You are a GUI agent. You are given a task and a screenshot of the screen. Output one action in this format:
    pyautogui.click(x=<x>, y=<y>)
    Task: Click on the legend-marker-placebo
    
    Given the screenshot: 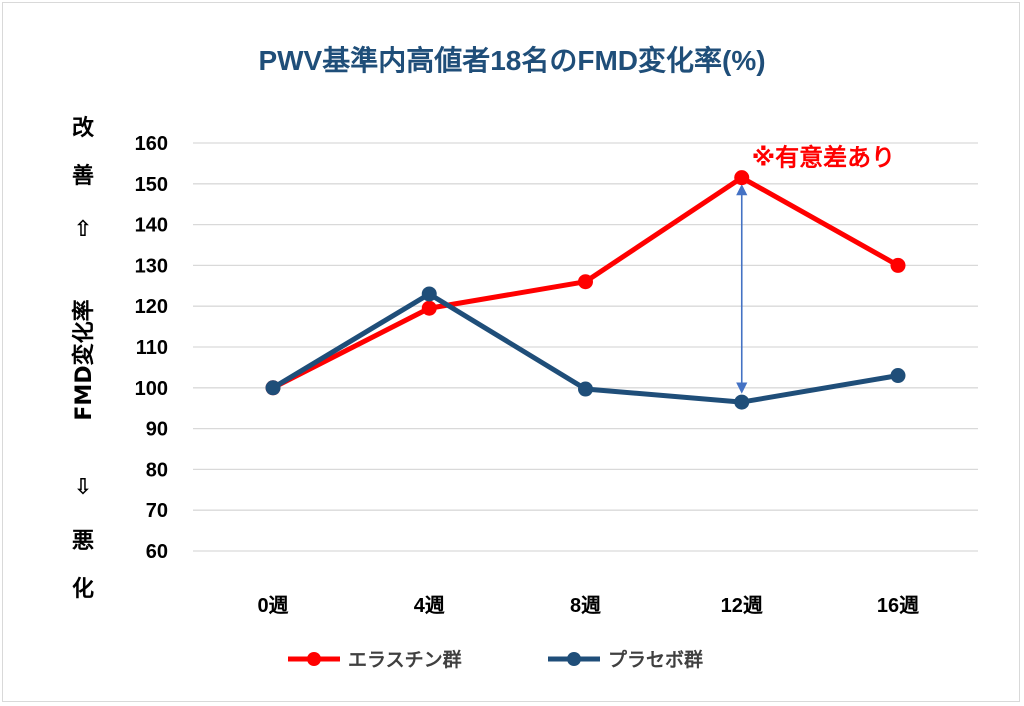 What is the action you would take?
    pyautogui.click(x=574, y=659)
    